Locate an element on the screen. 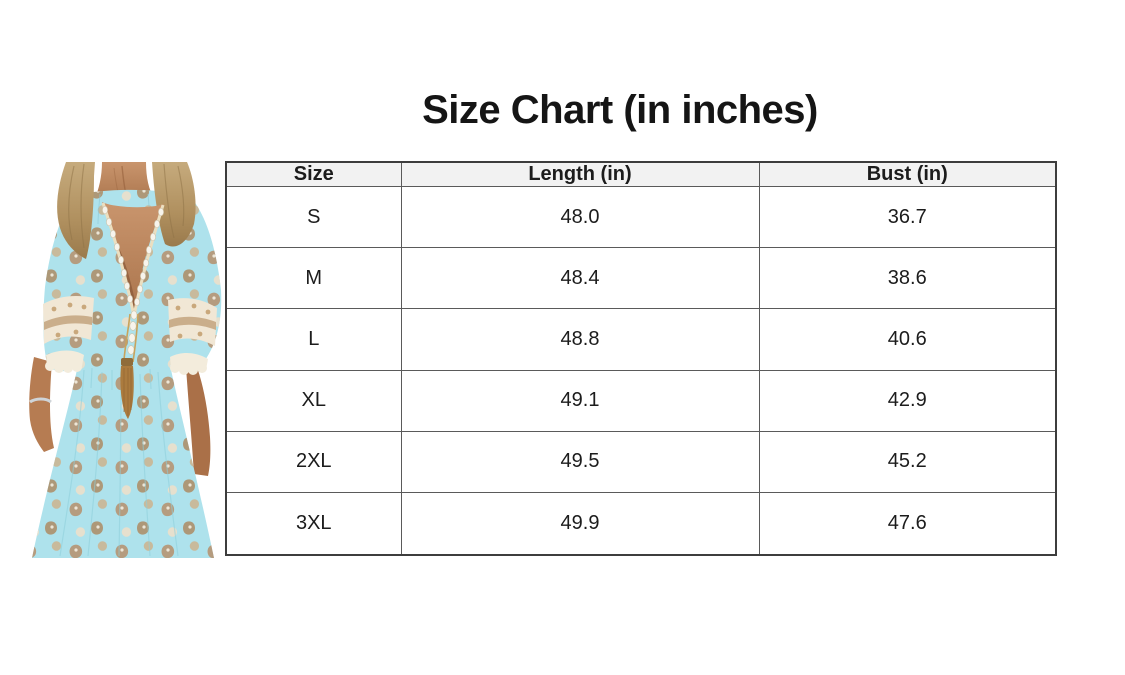 This screenshot has width=1125, height=675. table-row-2xl: 2XL 49.5 45.2 is located at coordinates (641, 462).